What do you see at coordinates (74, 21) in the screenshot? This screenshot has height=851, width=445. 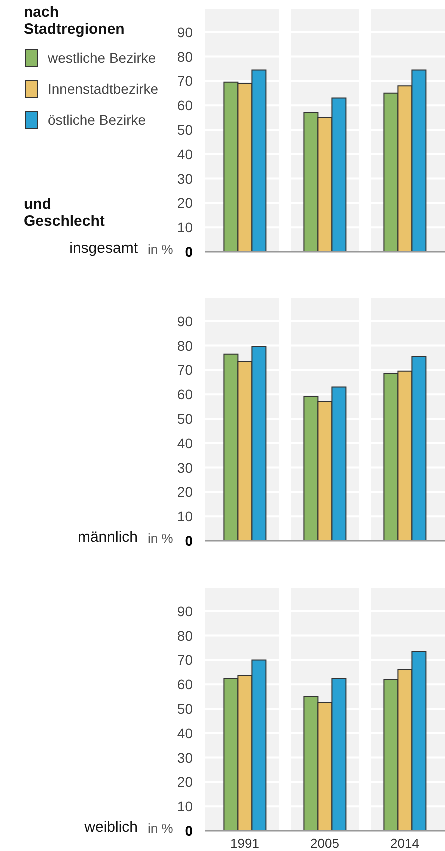 I see `text: nach Stadtregionen` at bounding box center [74, 21].